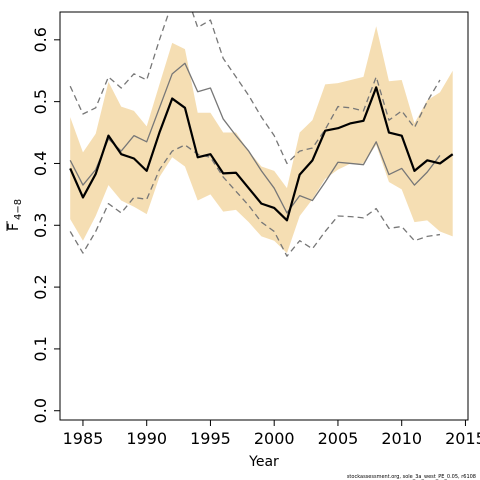  Describe the element at coordinates (14, 227) in the screenshot. I see `y-axis-title-main: F` at that location.